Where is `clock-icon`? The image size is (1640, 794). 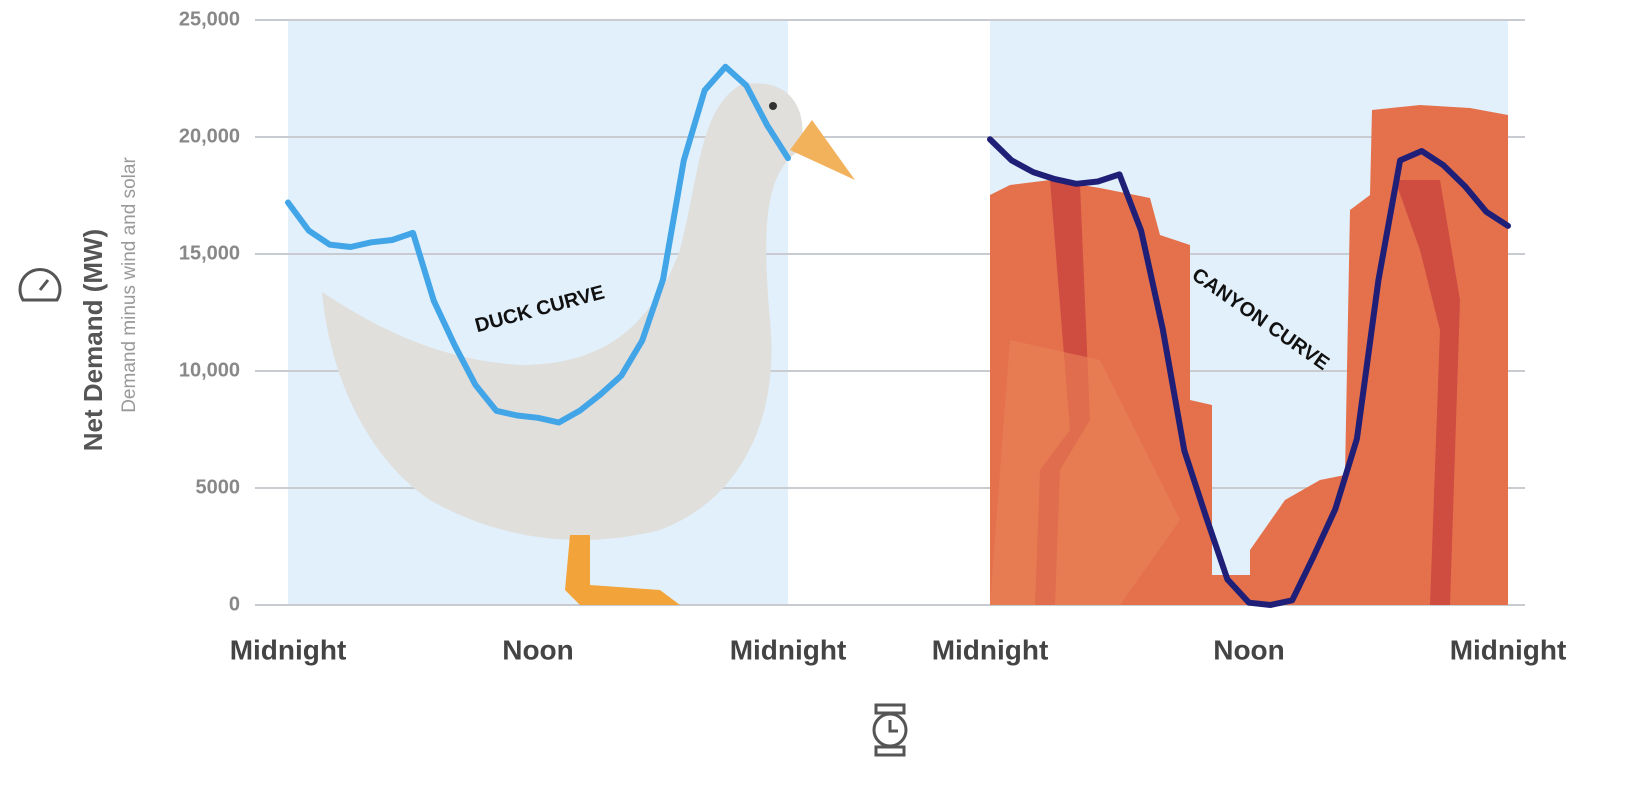 clock-icon is located at coordinates (890, 730).